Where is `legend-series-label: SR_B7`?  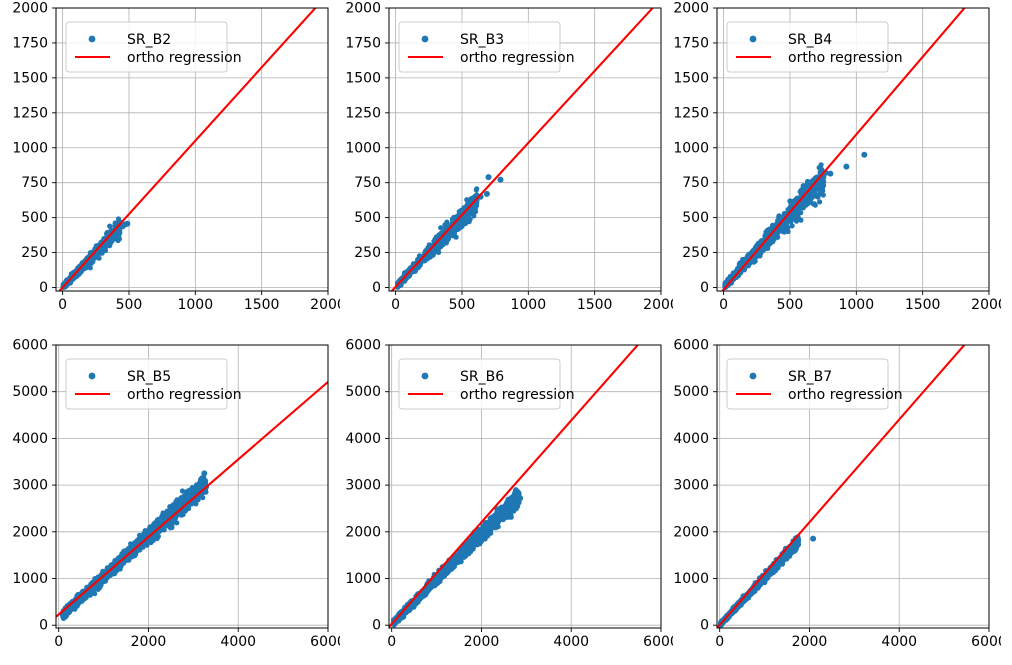
legend-series-label: SR_B7 is located at coordinates (810, 377).